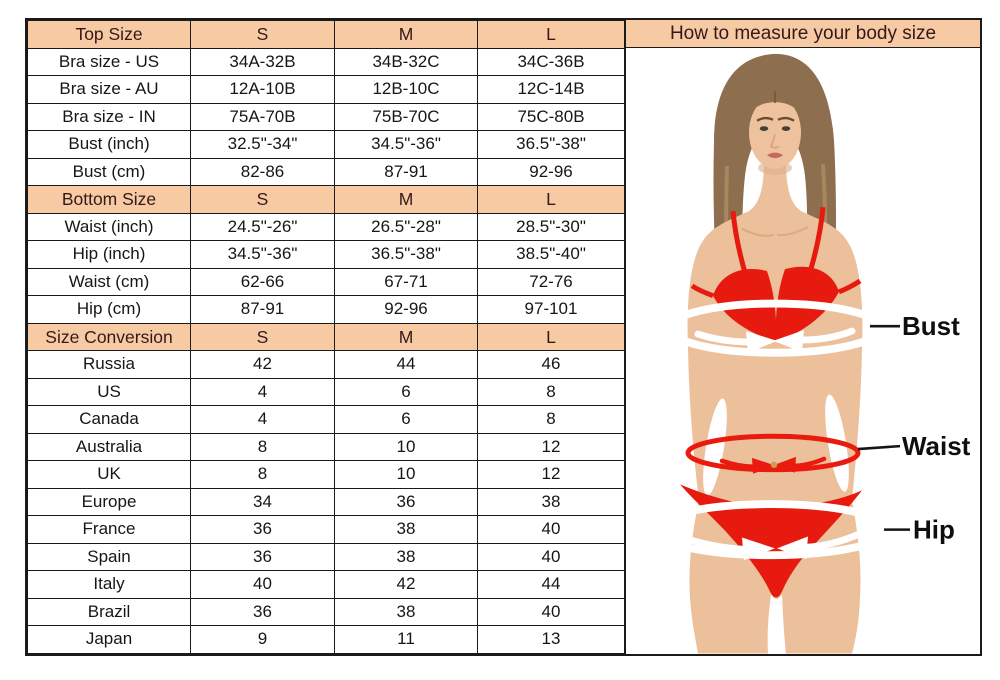  Describe the element at coordinates (109, 89) in the screenshot. I see `row-label: Bra size - AU` at that location.